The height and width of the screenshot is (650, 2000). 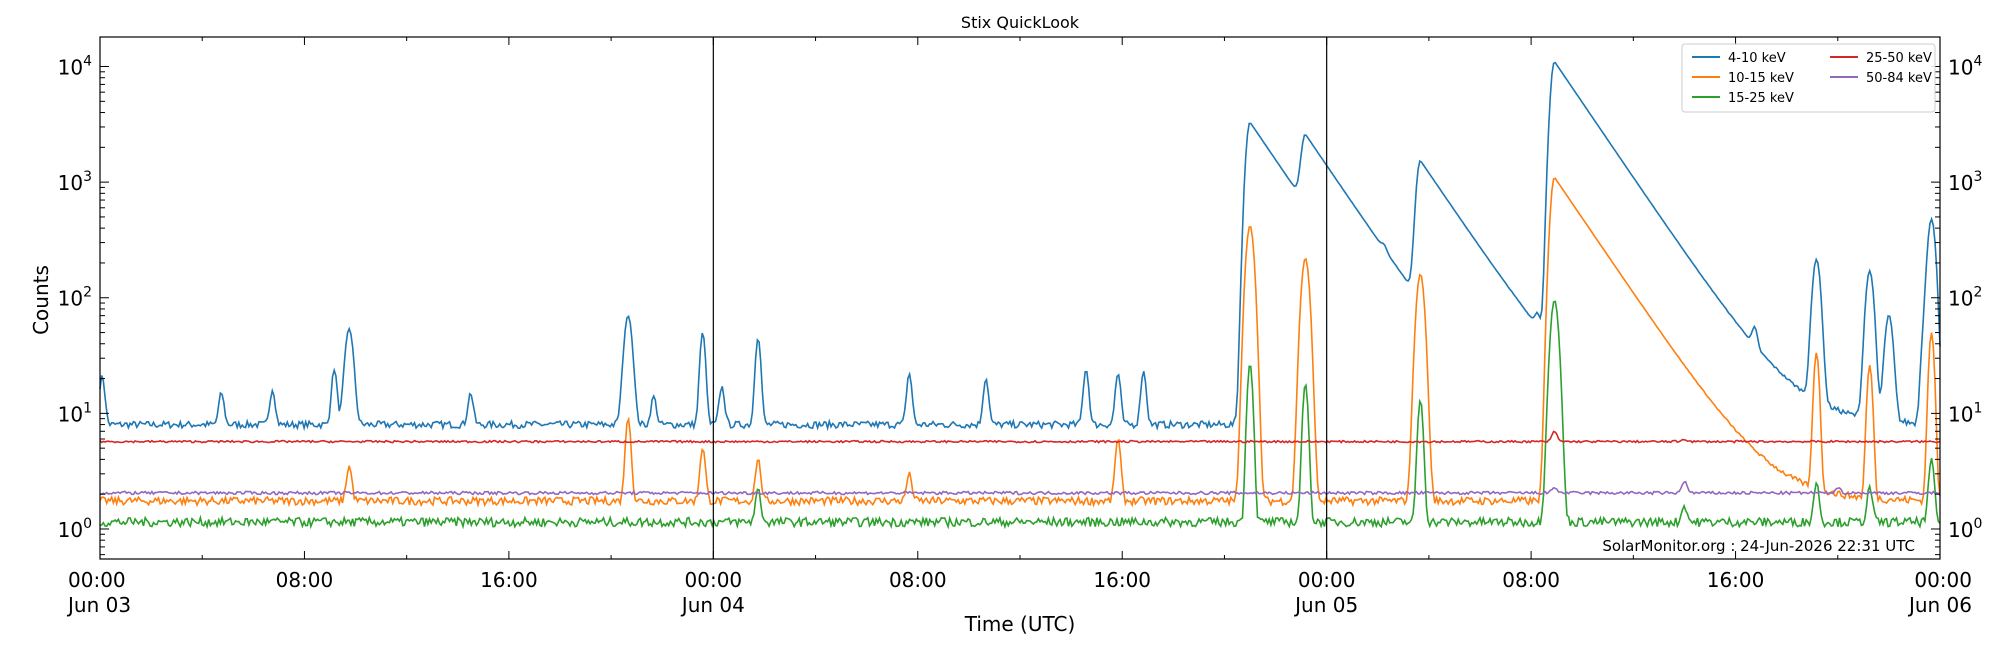 What do you see at coordinates (1899, 78) in the screenshot?
I see `legend-label: 50-84 keV` at bounding box center [1899, 78].